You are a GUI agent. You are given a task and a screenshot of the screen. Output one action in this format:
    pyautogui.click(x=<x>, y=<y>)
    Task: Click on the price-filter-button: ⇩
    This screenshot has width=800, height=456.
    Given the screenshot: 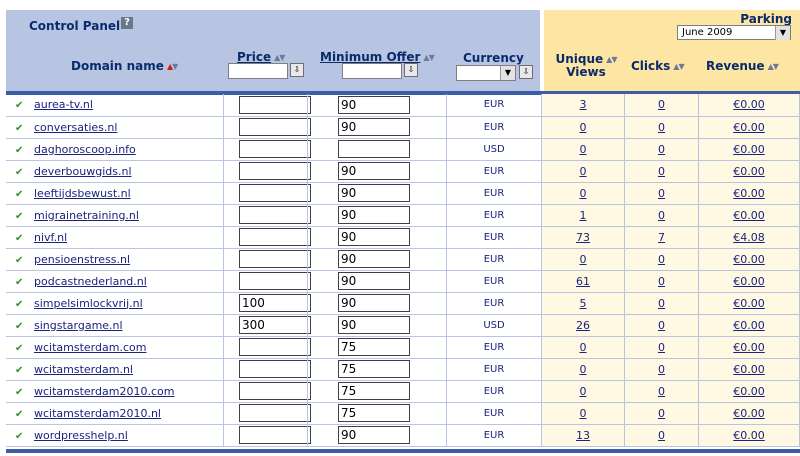 What is the action you would take?
    pyautogui.click(x=297, y=70)
    